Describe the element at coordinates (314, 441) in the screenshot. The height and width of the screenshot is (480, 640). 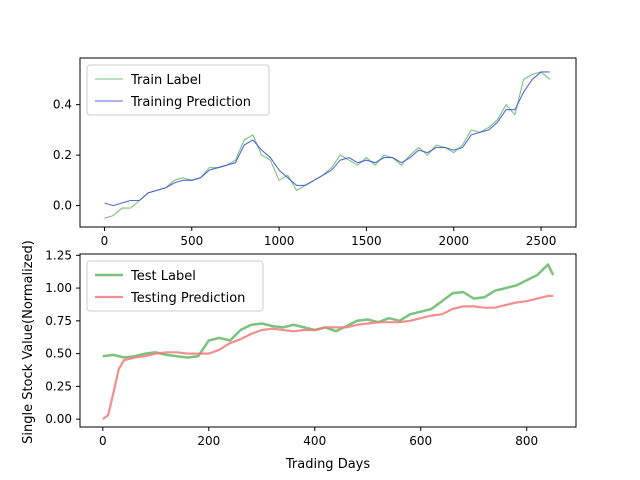
I see `x-tick-label: 400` at that location.